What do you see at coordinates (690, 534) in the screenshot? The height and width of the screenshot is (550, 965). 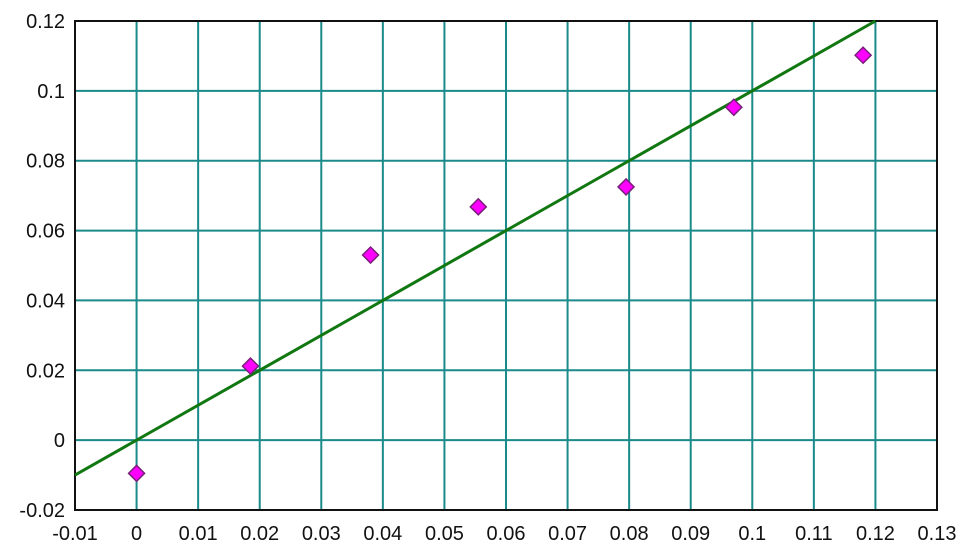 I see `x-tick-label: 0.09` at bounding box center [690, 534].